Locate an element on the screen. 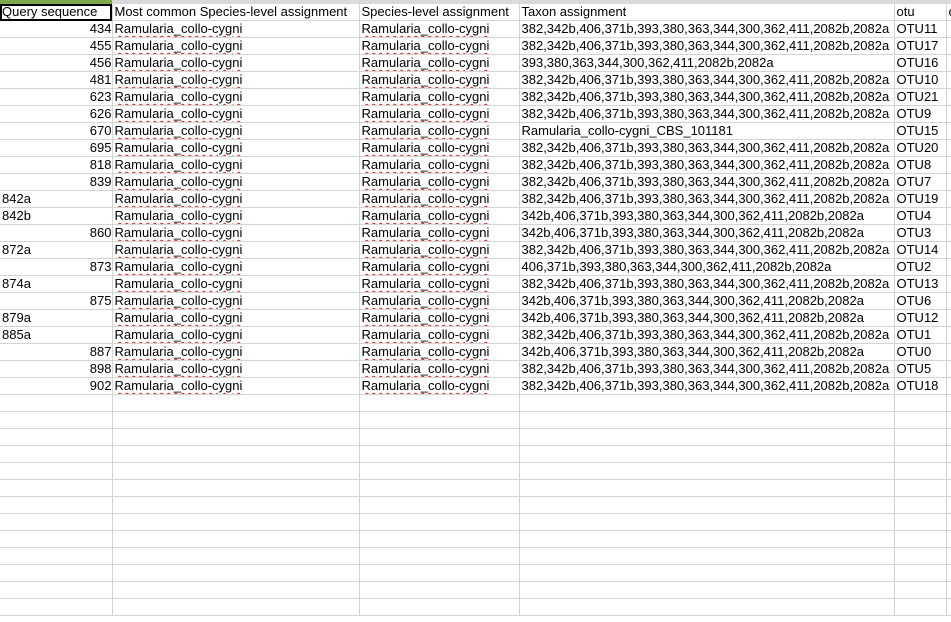 This screenshot has height=622, width=951. header-cell-query-sequence: Query sequence is located at coordinates (56, 12).